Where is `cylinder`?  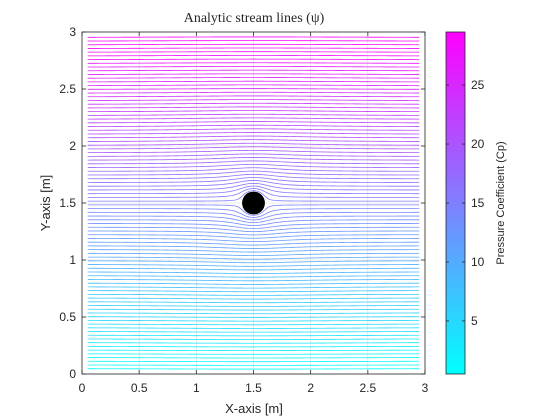 cylinder is located at coordinates (253, 203).